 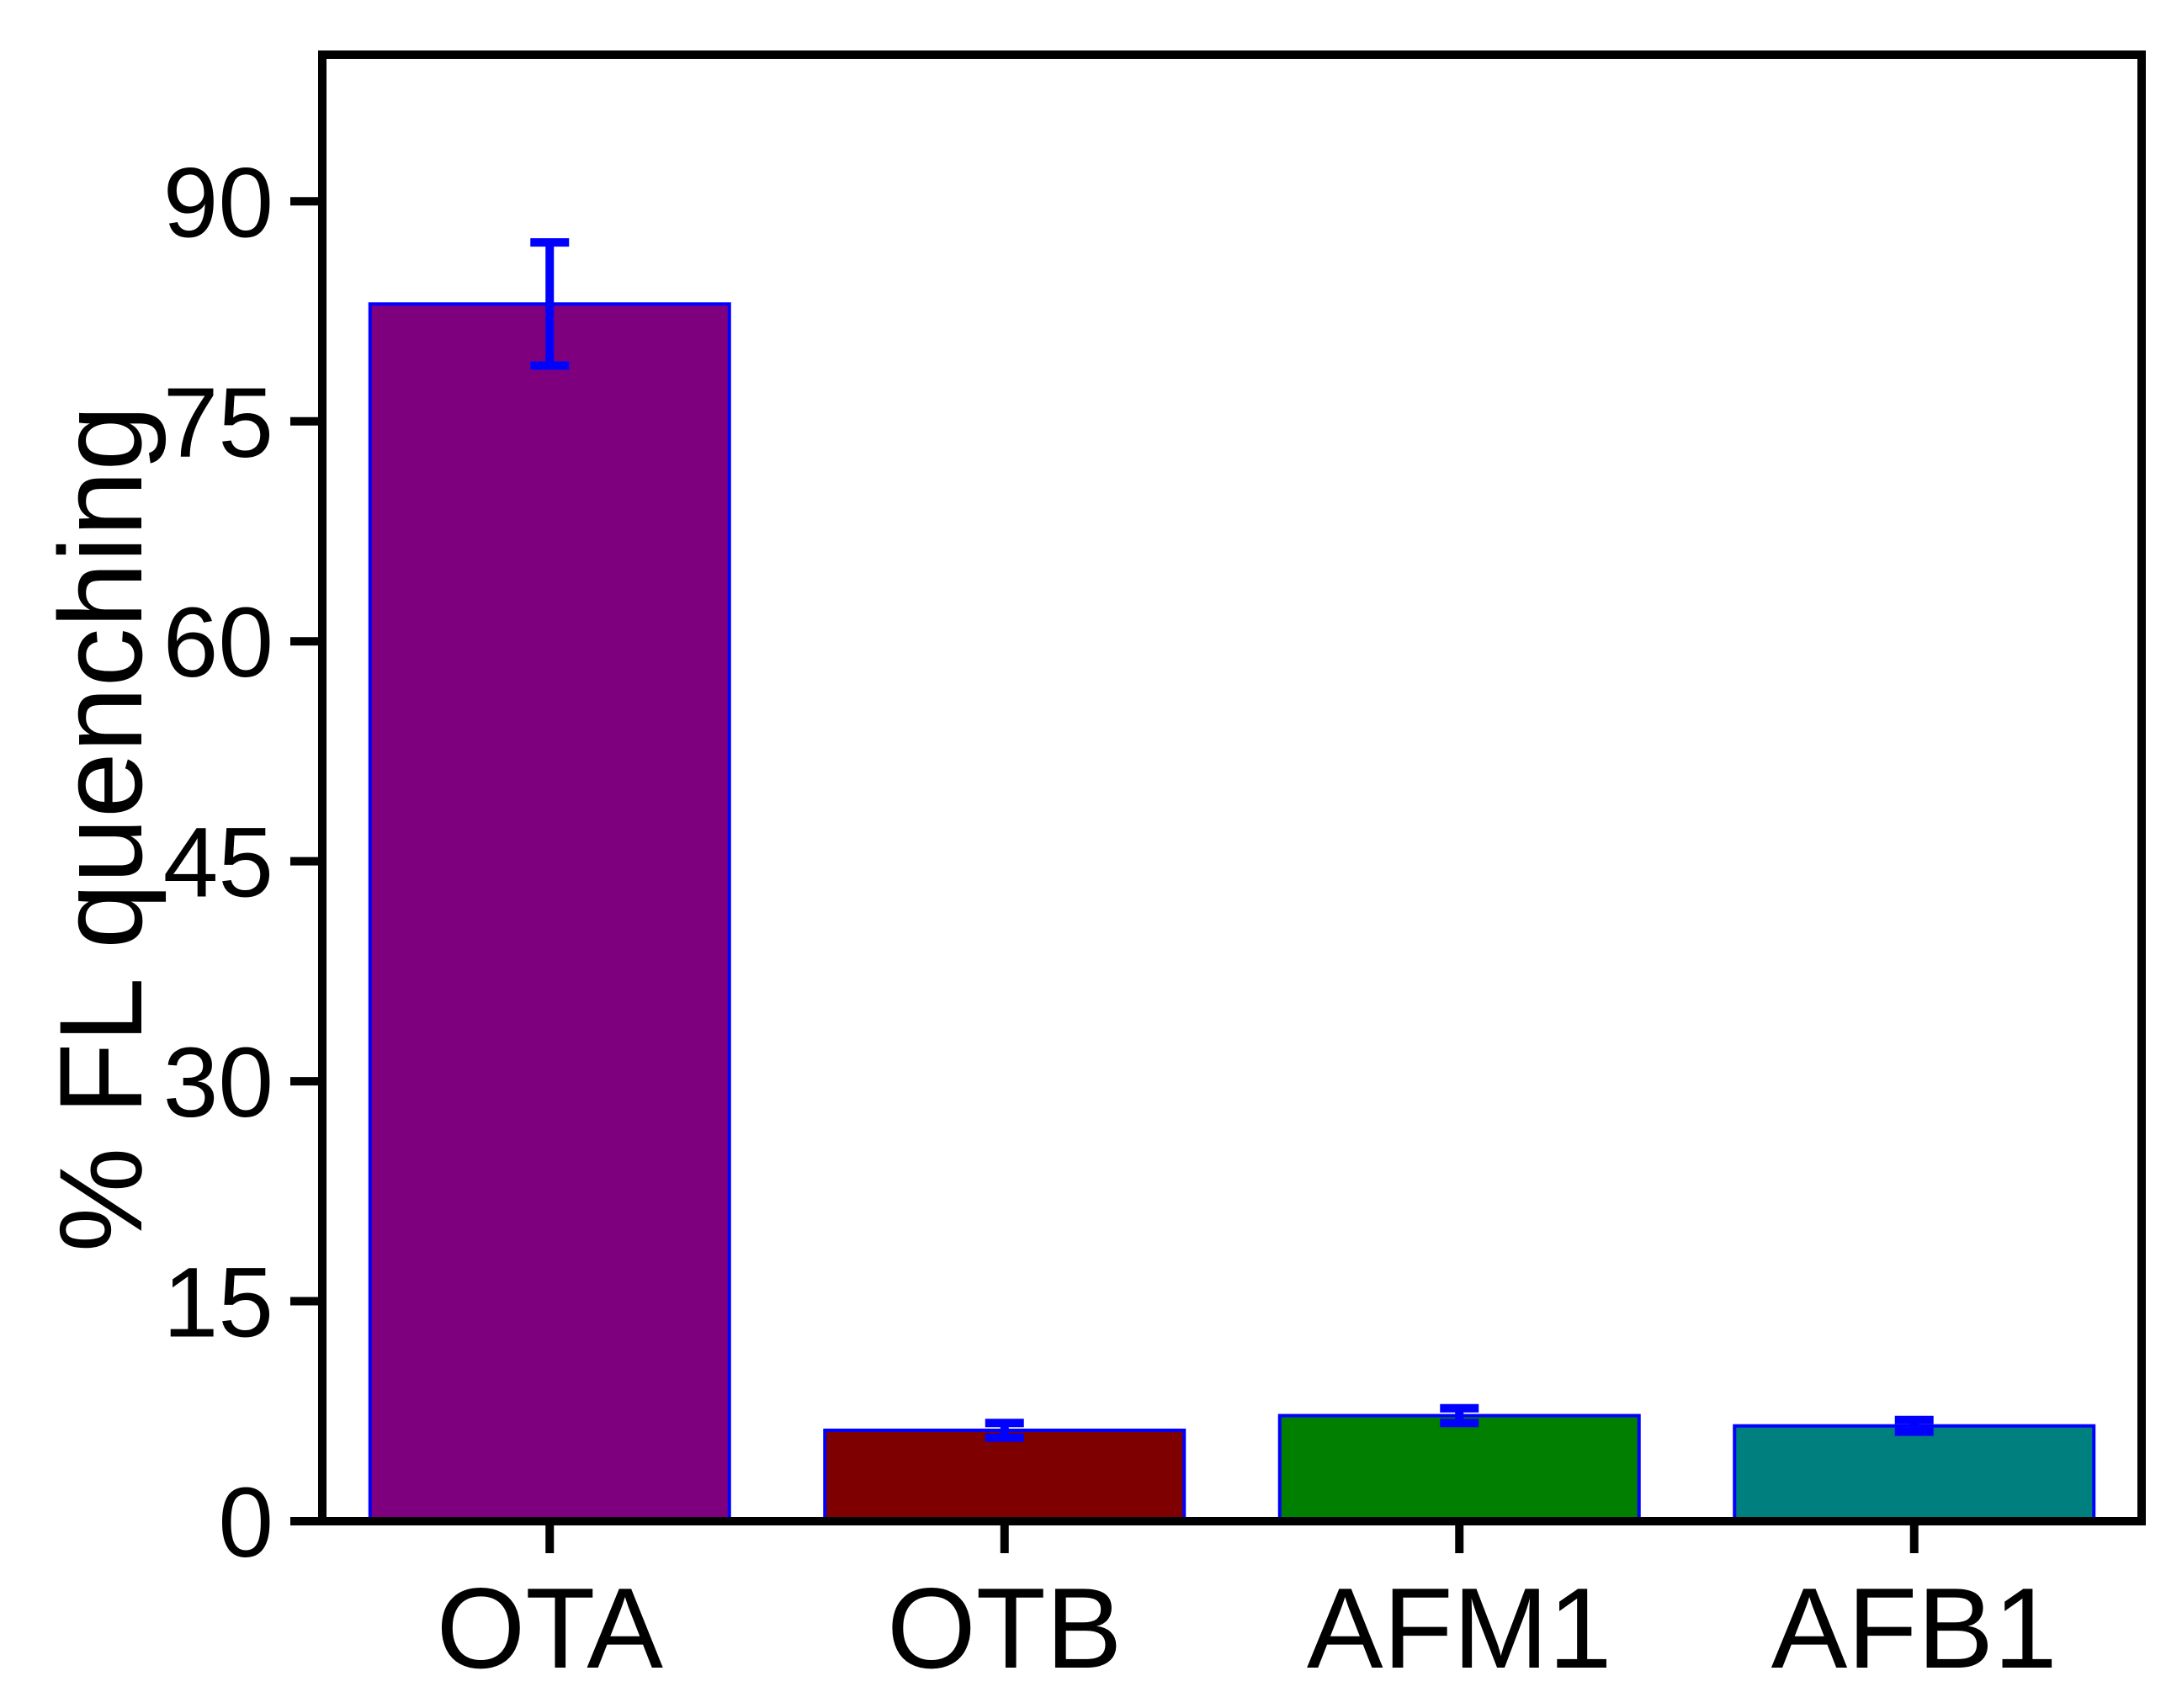 What do you see at coordinates (218, 1083) in the screenshot?
I see `y-tick-label-30: 30` at bounding box center [218, 1083].